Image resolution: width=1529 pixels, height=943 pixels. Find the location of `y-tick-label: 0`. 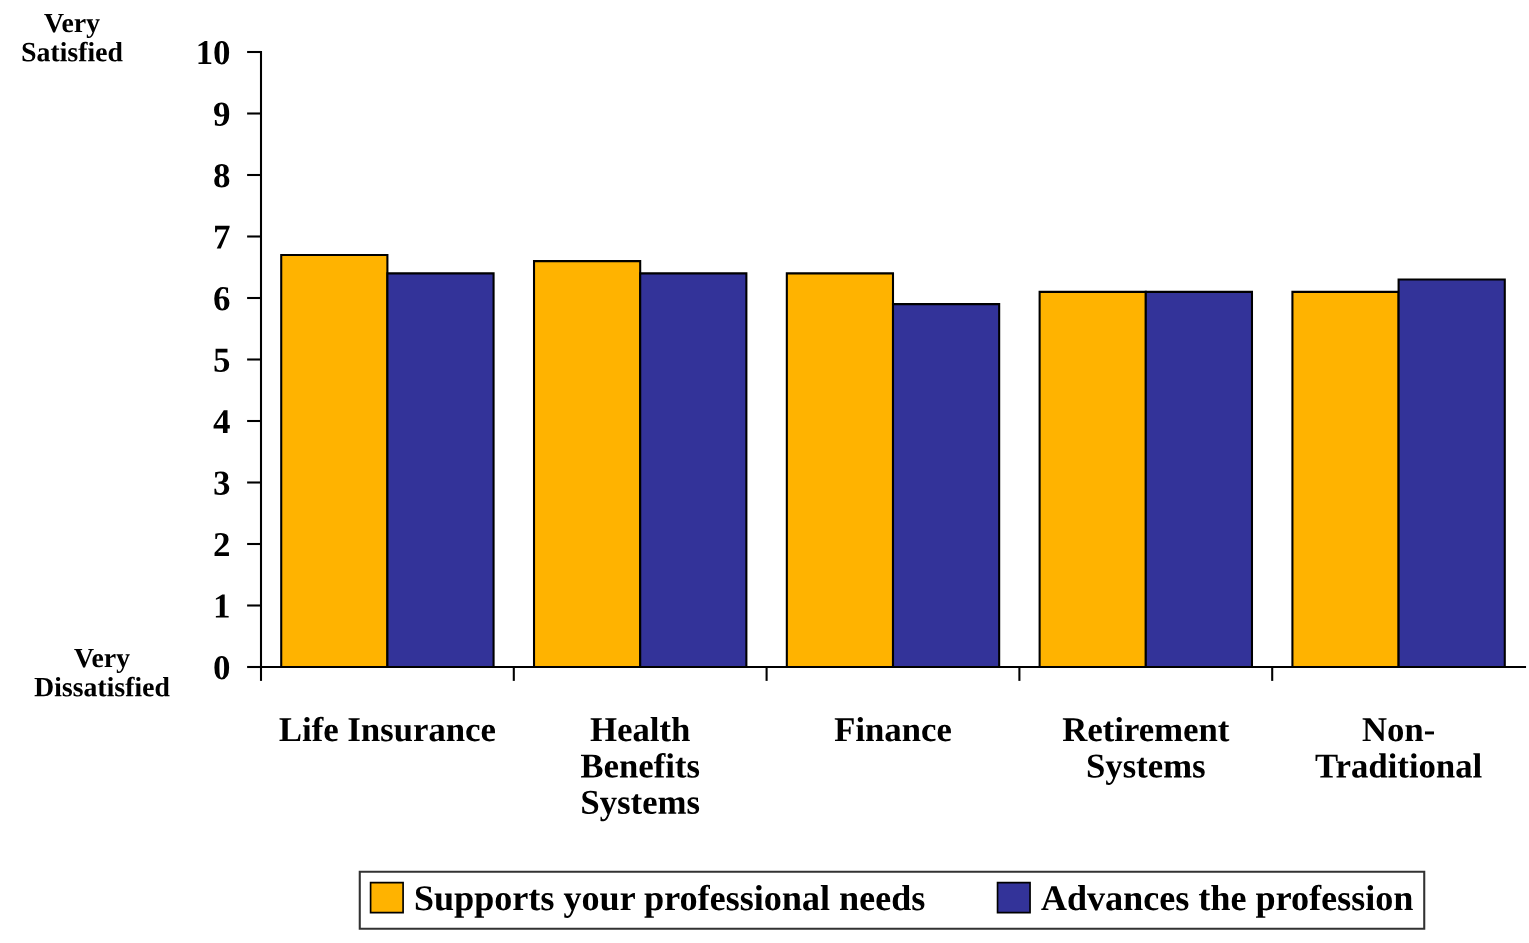

y-tick-label: 0 is located at coordinates (222, 667).